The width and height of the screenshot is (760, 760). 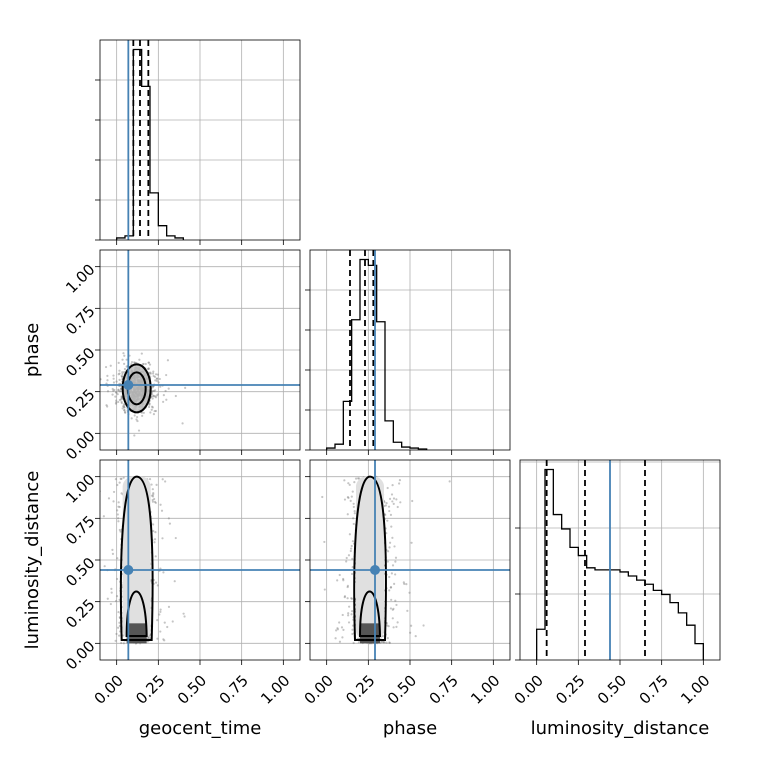 What do you see at coordinates (620, 564) in the screenshot?
I see `histogram-luminosity_distance` at bounding box center [620, 564].